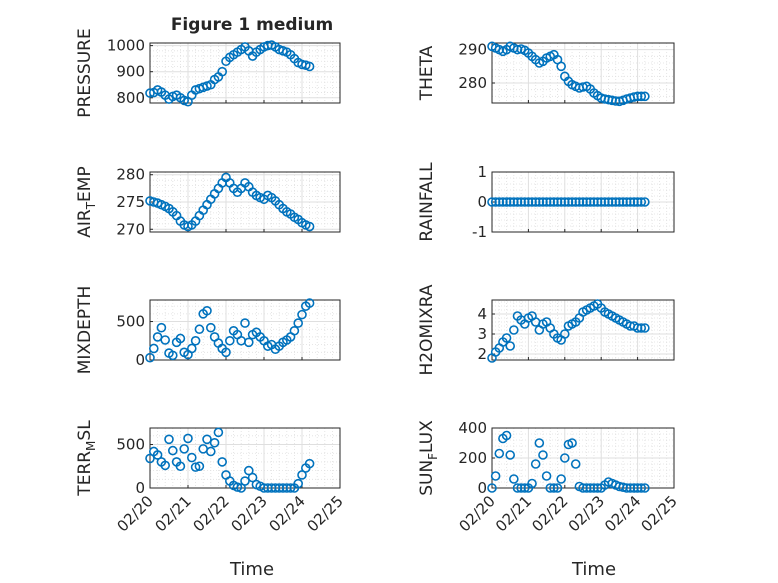 The width and height of the screenshot is (778, 583). What do you see at coordinates (593, 569) in the screenshot?
I see `xlabel-right: Time` at bounding box center [593, 569].